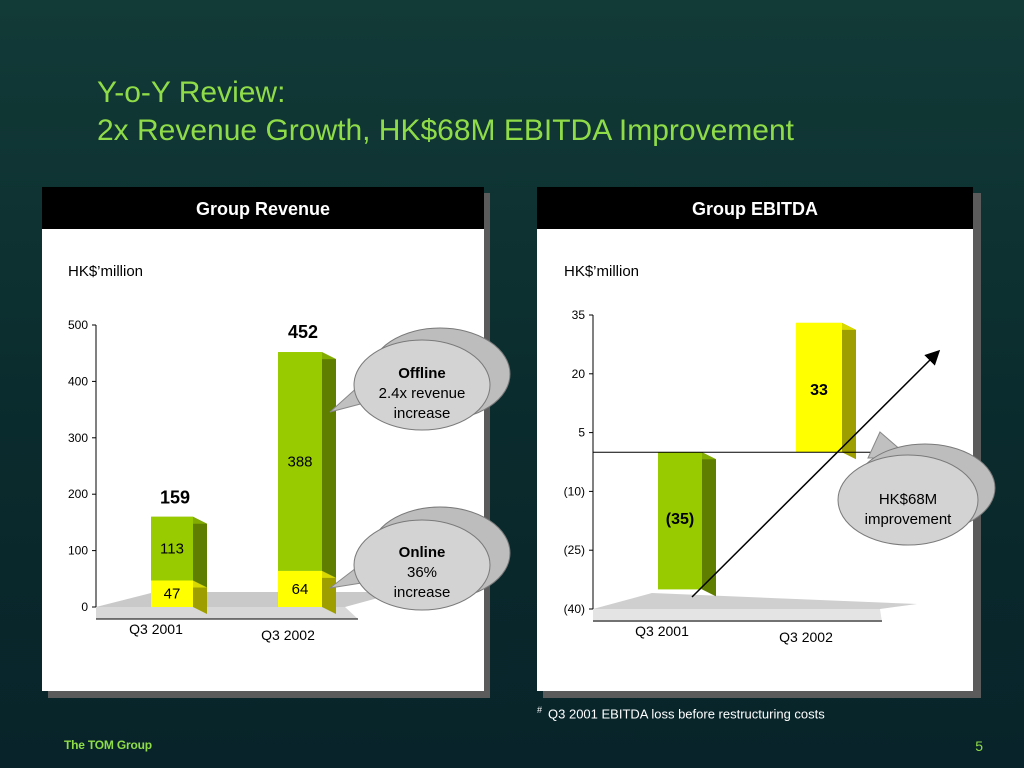 The width and height of the screenshot is (1024, 768). Describe the element at coordinates (78, 438) in the screenshot. I see `revenue-ytick-label: 300` at that location.